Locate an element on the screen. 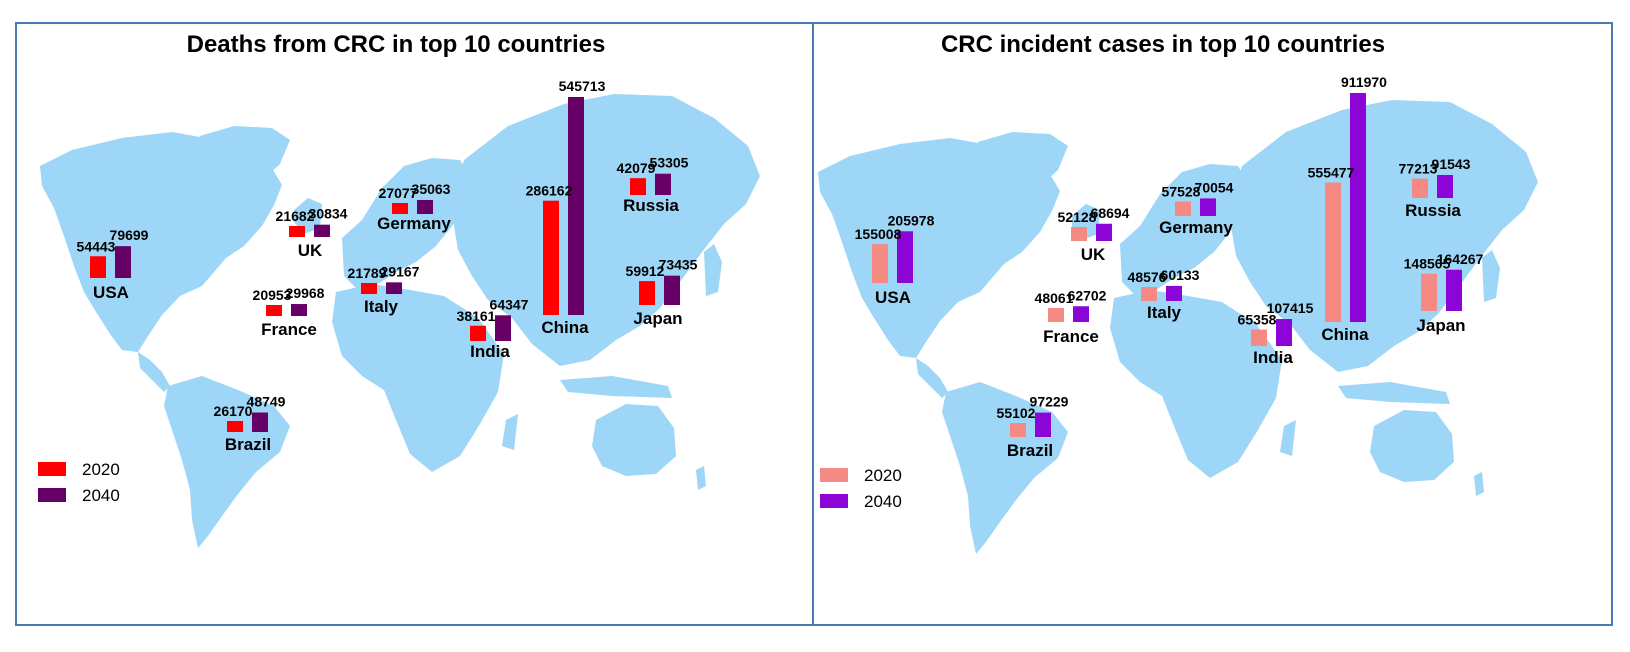 The height and width of the screenshot is (652, 1630). label-2020-india-chart1: 65358 is located at coordinates (1257, 320).